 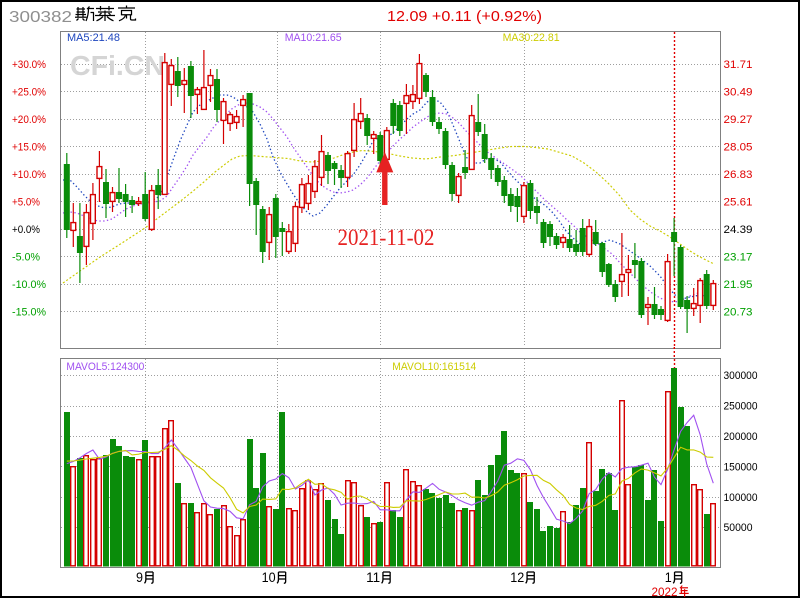 What do you see at coordinates (738, 147) in the screenshot?
I see `svg-text: 28.05` at bounding box center [738, 147].